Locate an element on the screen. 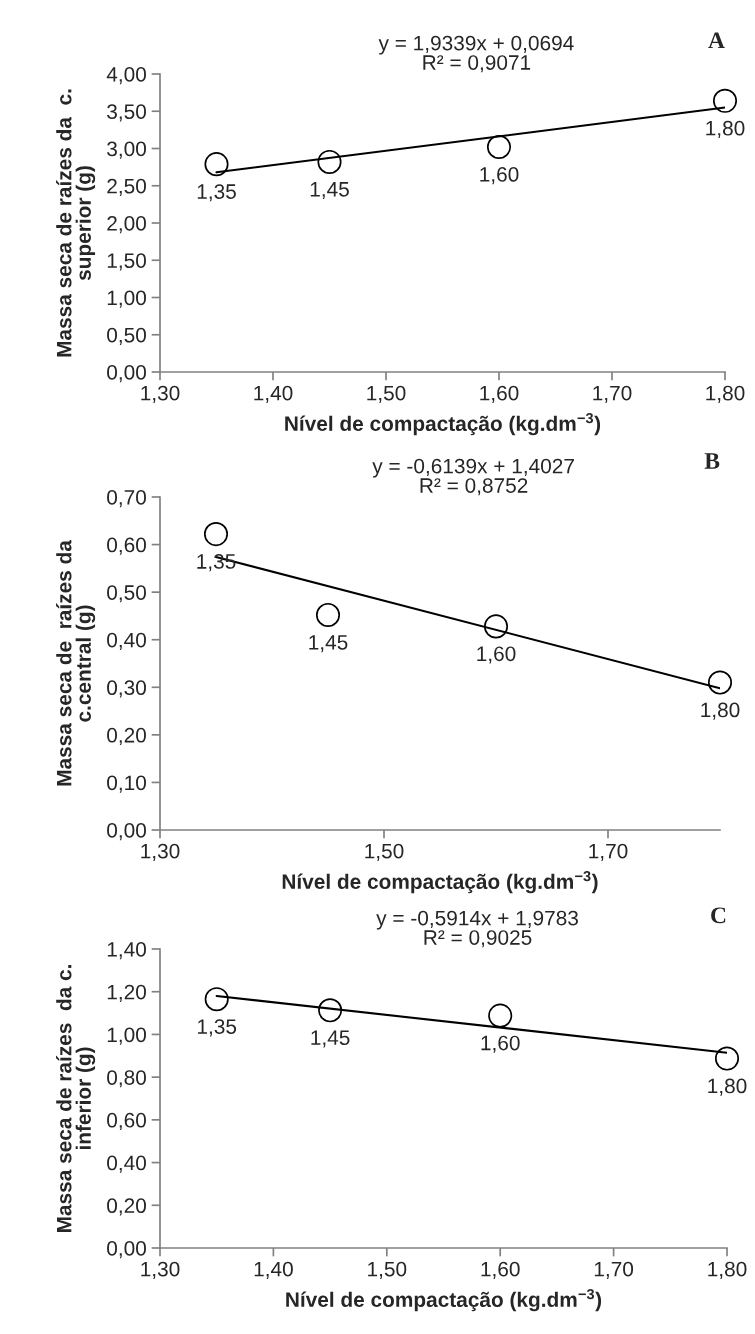 The height and width of the screenshot is (1334, 755). text: B is located at coordinates (712, 461).